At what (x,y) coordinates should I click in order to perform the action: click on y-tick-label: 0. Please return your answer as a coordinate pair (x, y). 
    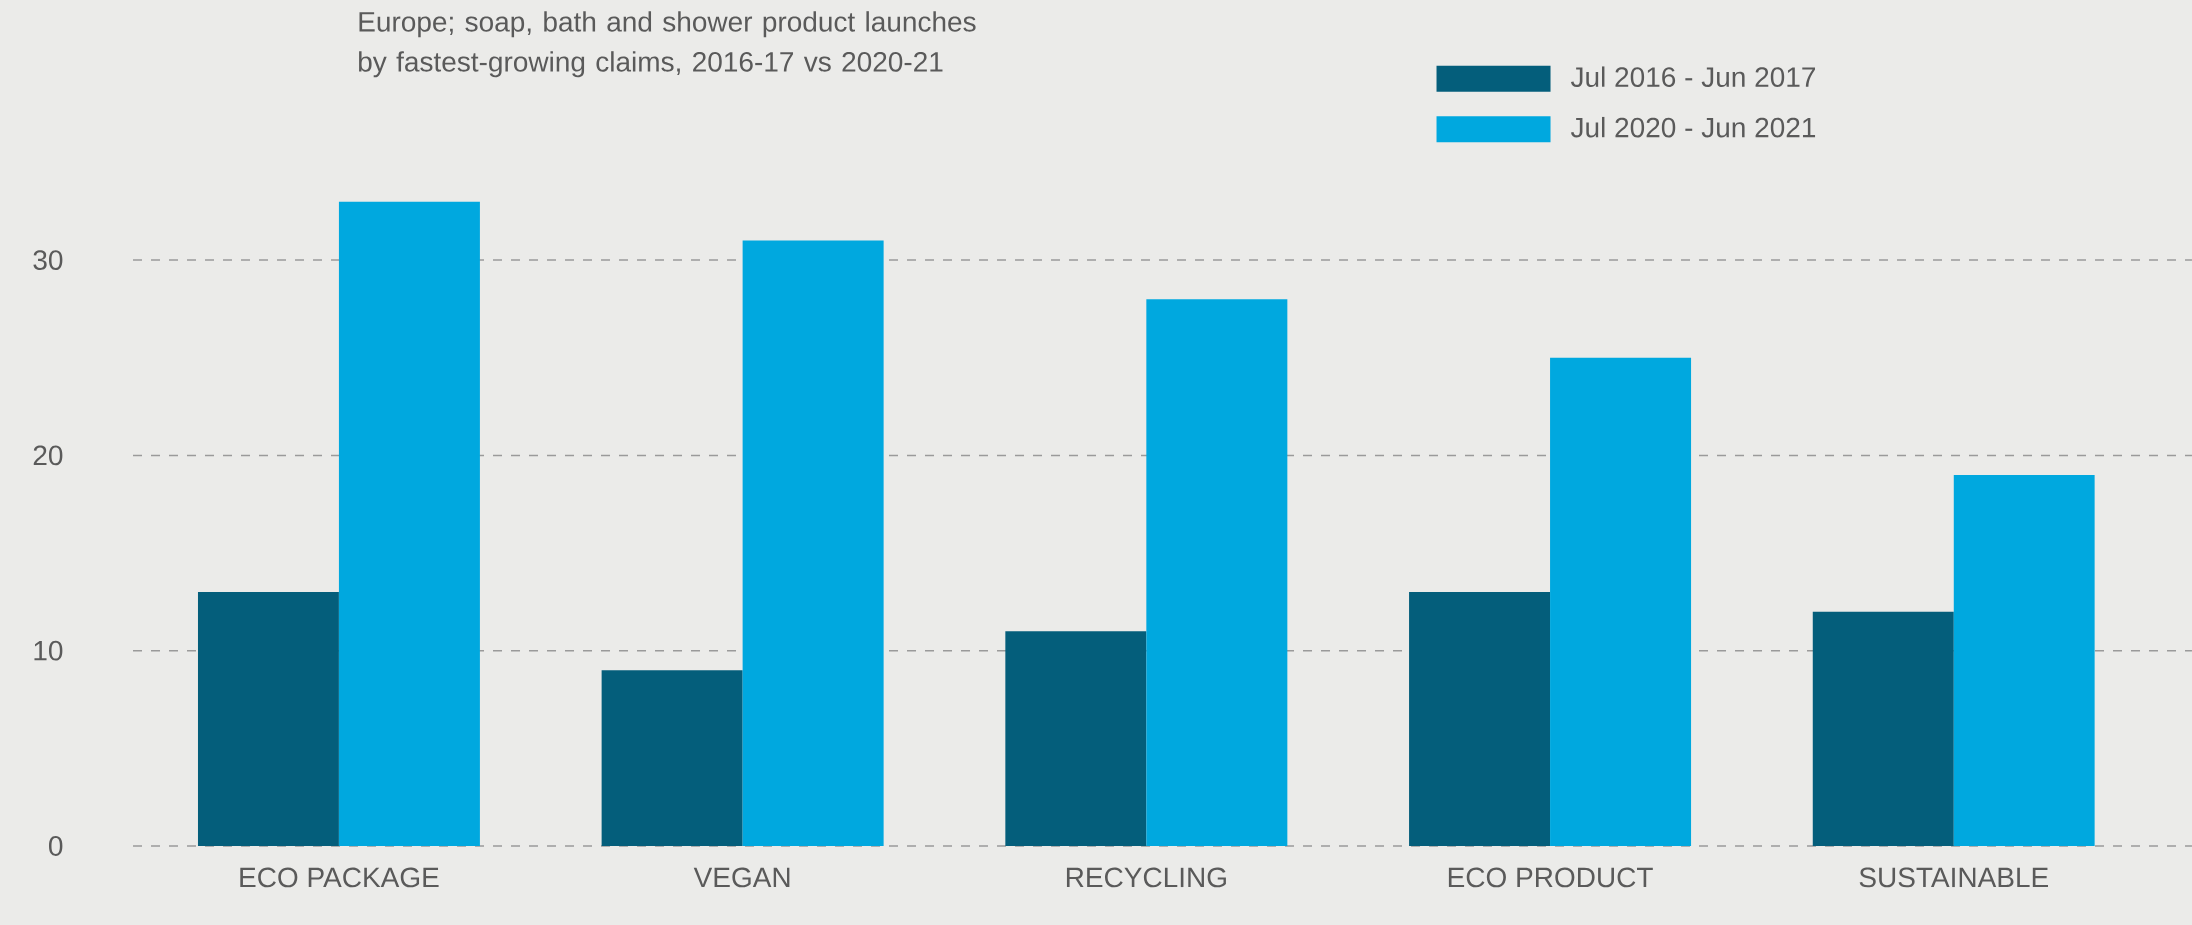
    Looking at the image, I should click on (56, 846).